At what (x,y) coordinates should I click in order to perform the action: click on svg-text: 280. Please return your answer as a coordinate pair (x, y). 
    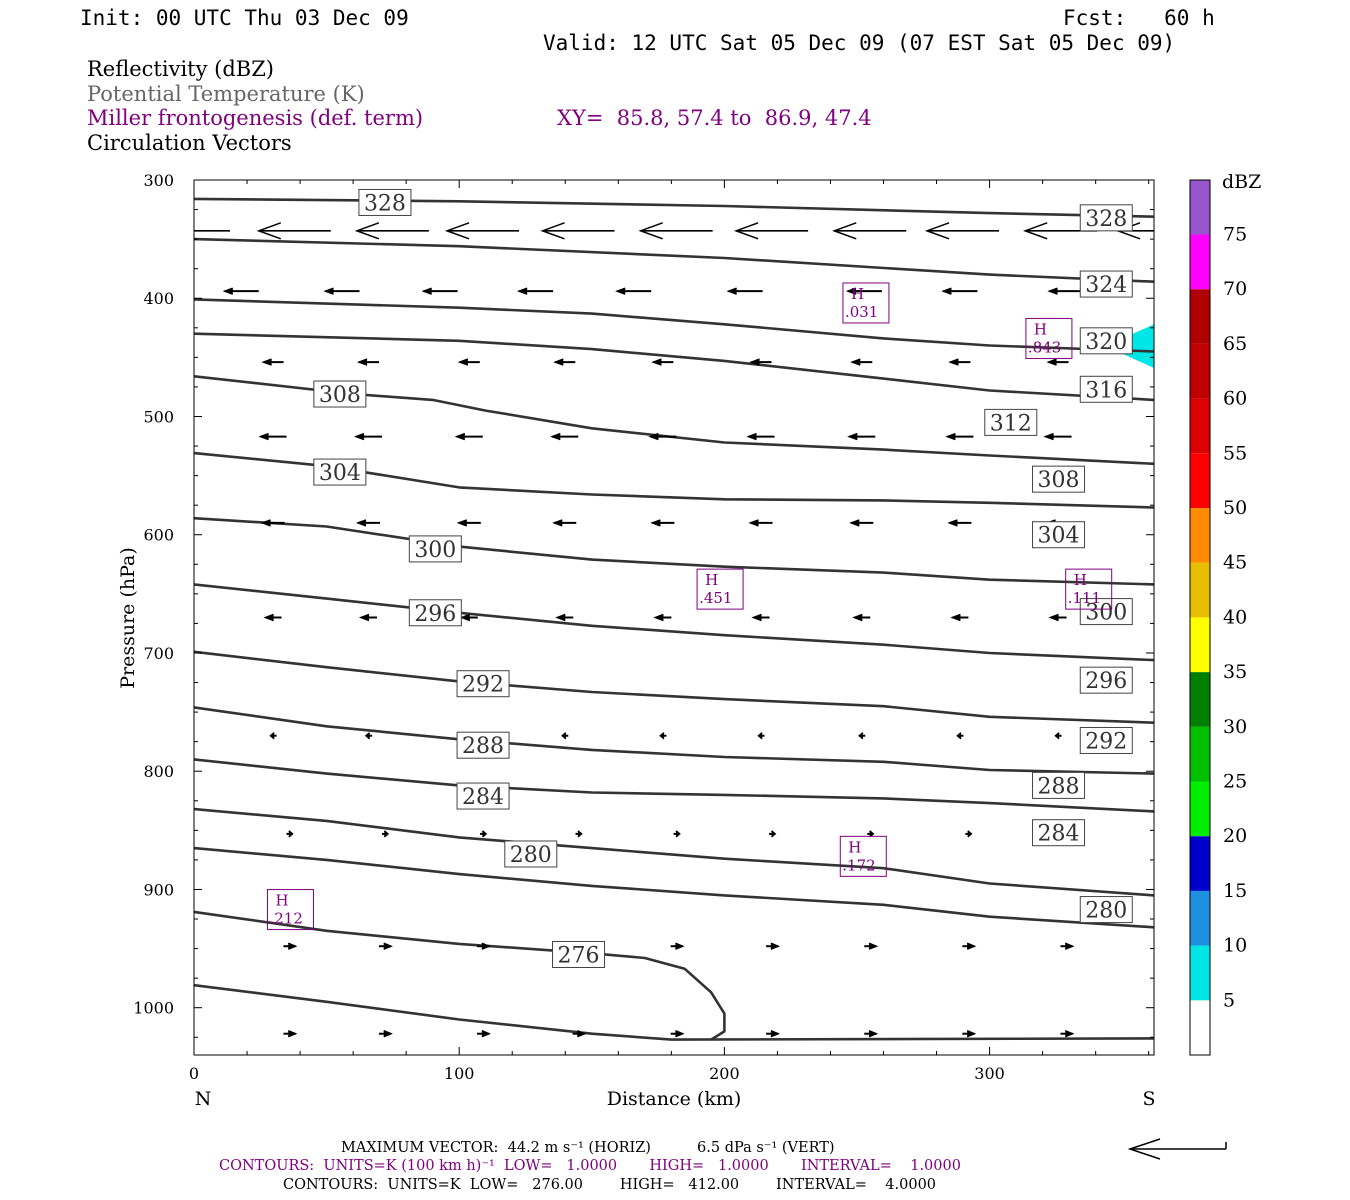
    Looking at the image, I should click on (531, 855).